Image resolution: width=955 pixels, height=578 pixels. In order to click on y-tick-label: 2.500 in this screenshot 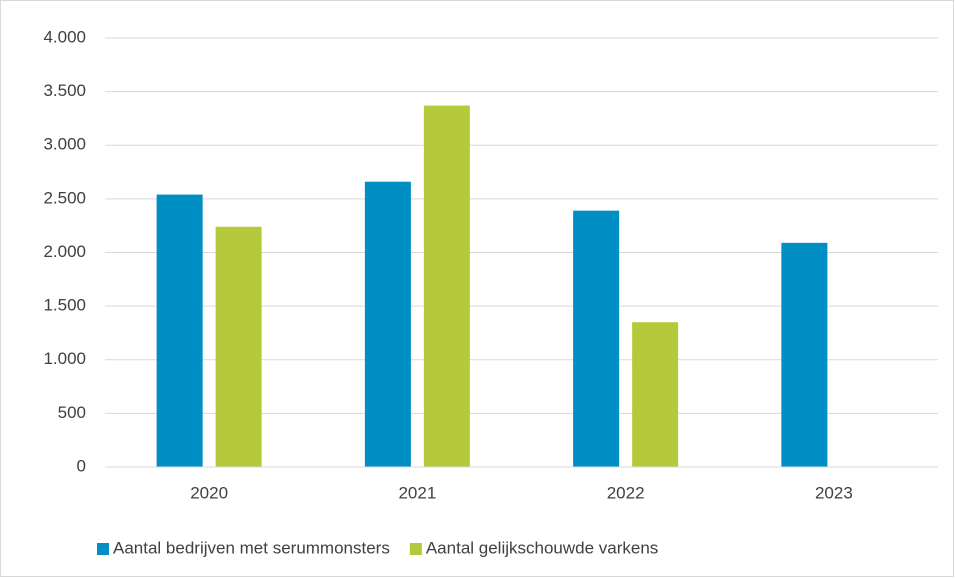, I will do `click(64, 197)`.